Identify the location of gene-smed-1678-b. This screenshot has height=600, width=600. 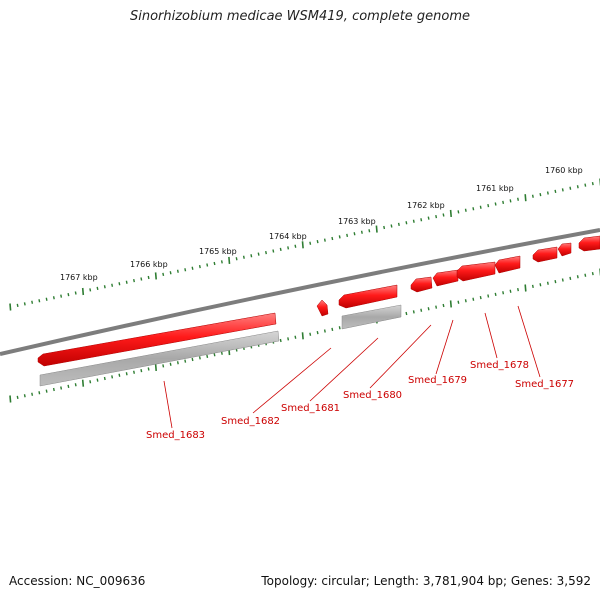
(476, 271).